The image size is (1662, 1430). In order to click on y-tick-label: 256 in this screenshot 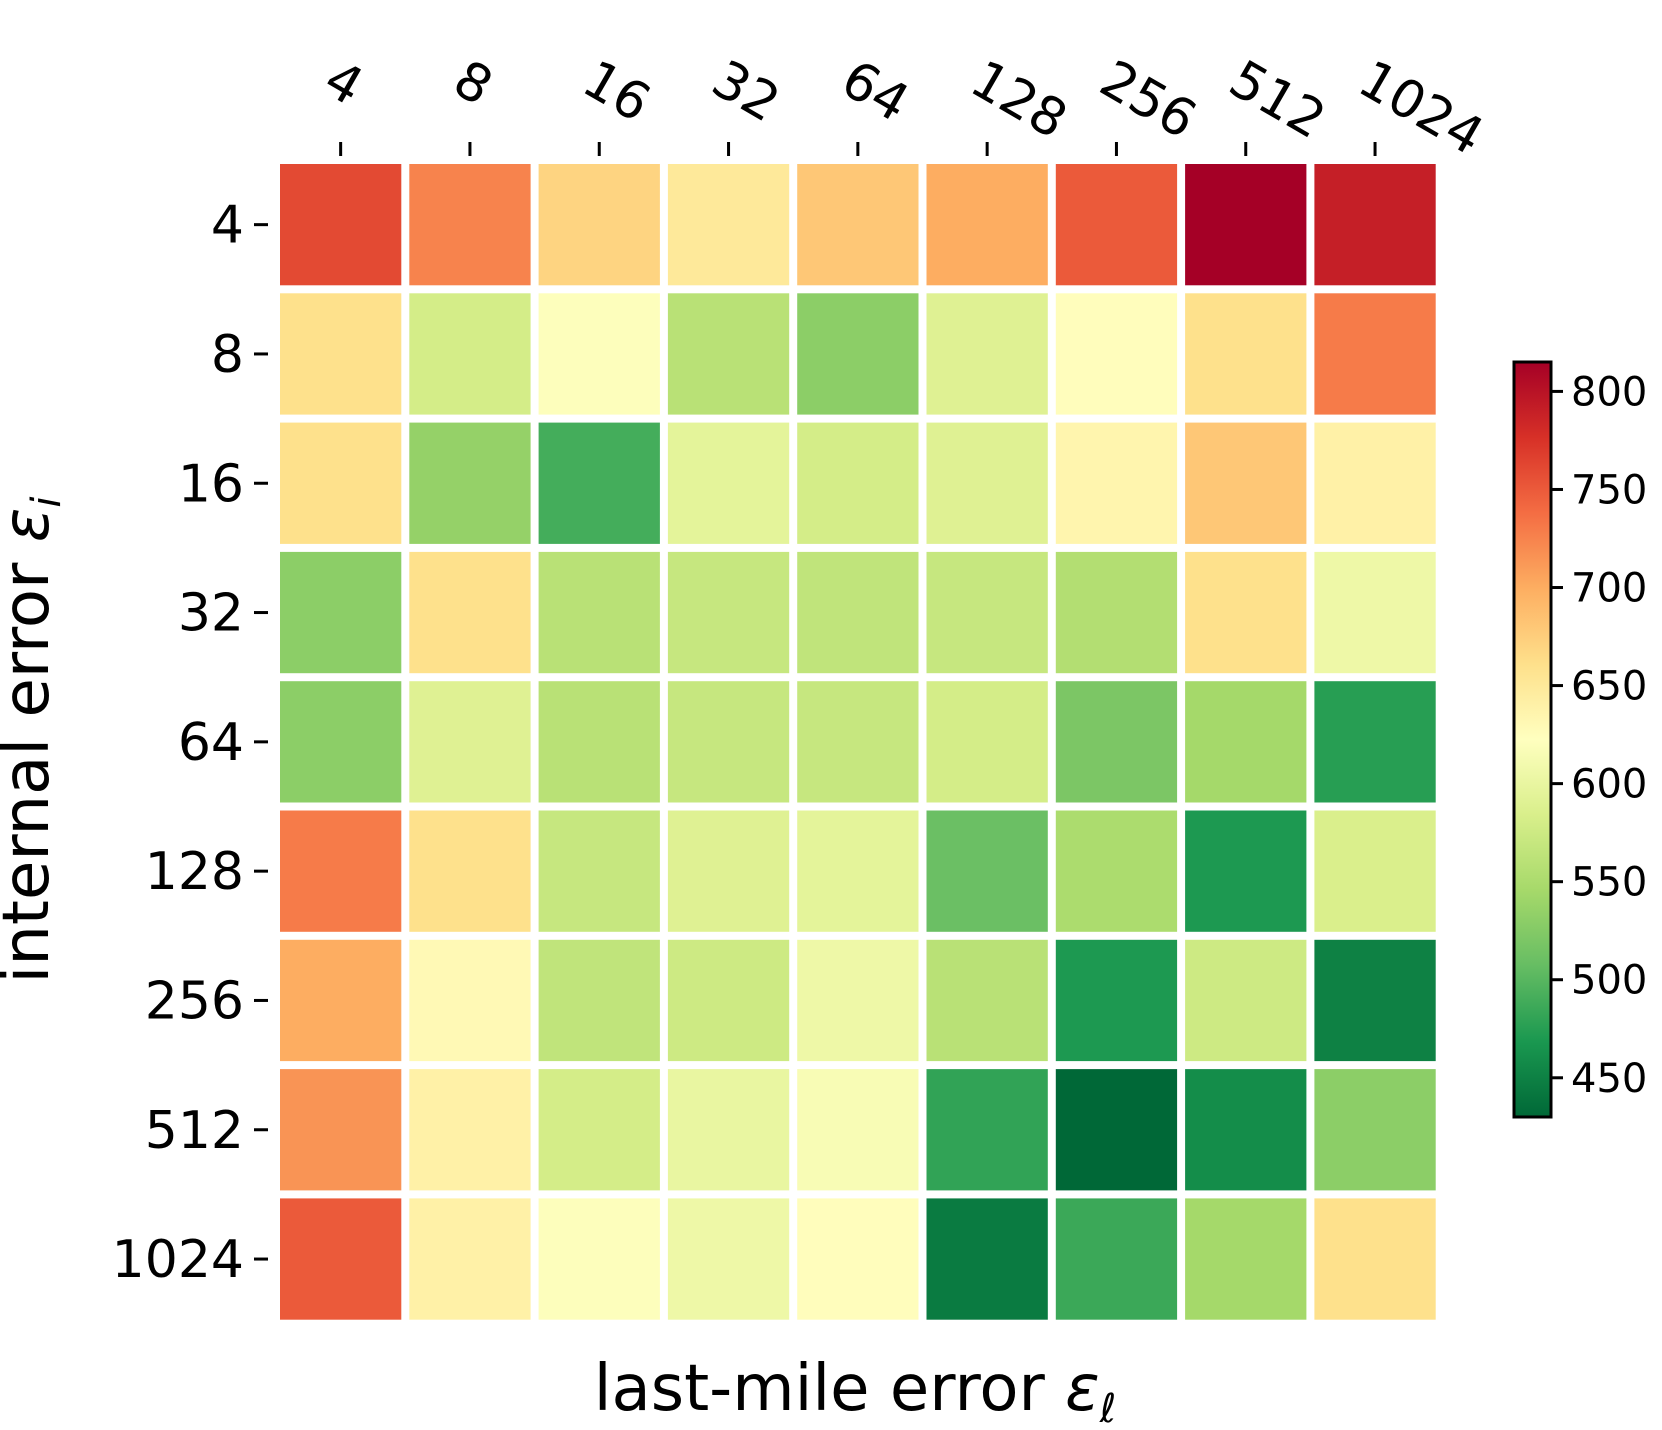, I will do `click(194, 1001)`.